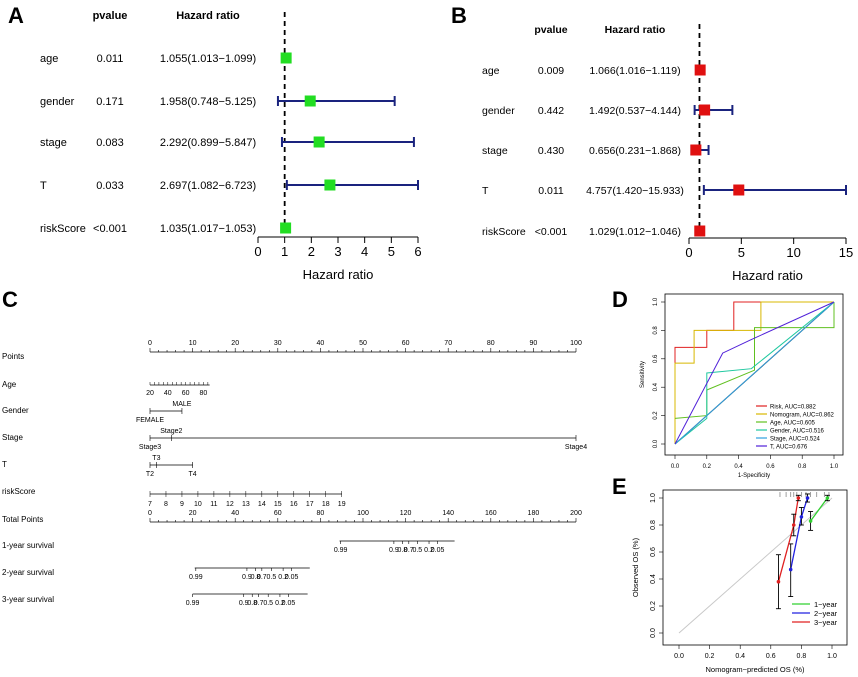  I want to click on scale-label: 3-year survival, so click(28, 599).